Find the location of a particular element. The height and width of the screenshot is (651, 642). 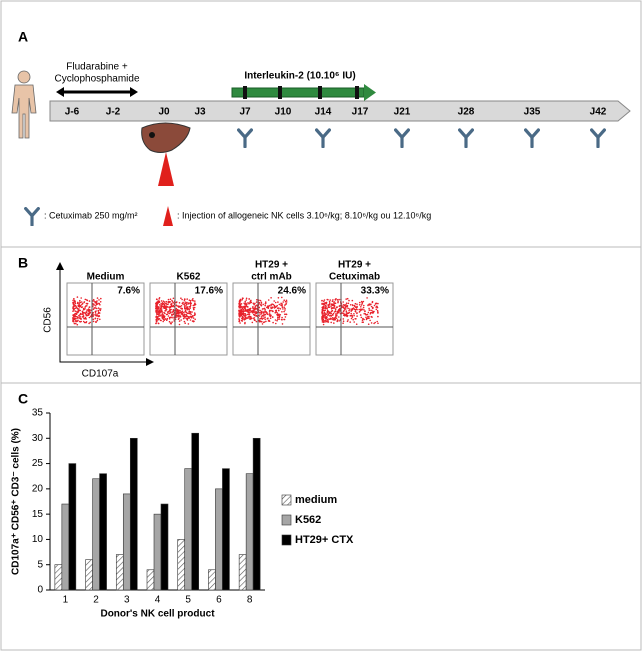

y-tick-label: 0 is located at coordinates (40, 590).